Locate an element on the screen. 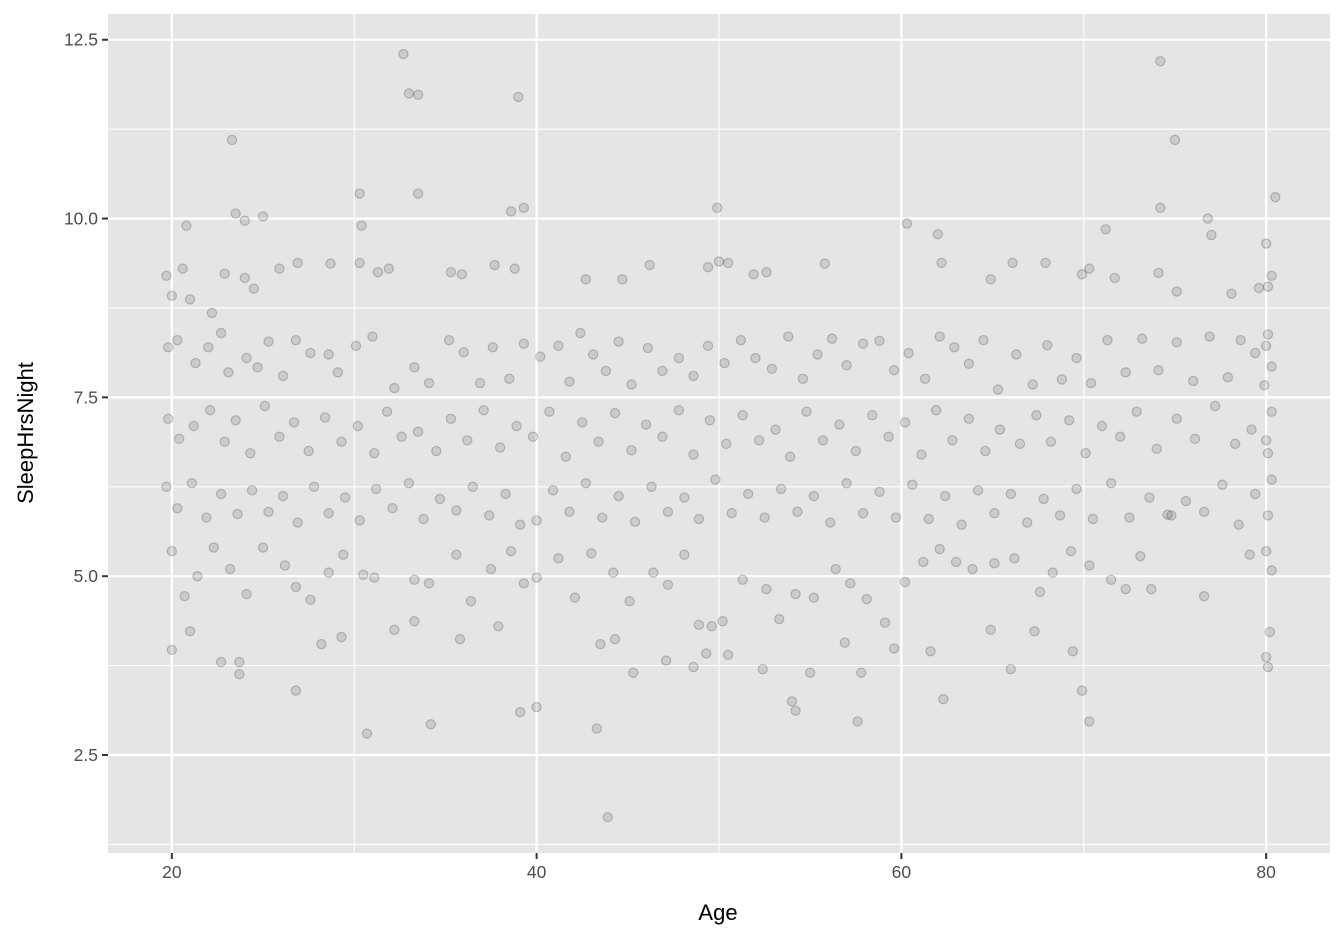 This screenshot has width=1344, height=945. x-tick-label: 80 is located at coordinates (1266, 872).